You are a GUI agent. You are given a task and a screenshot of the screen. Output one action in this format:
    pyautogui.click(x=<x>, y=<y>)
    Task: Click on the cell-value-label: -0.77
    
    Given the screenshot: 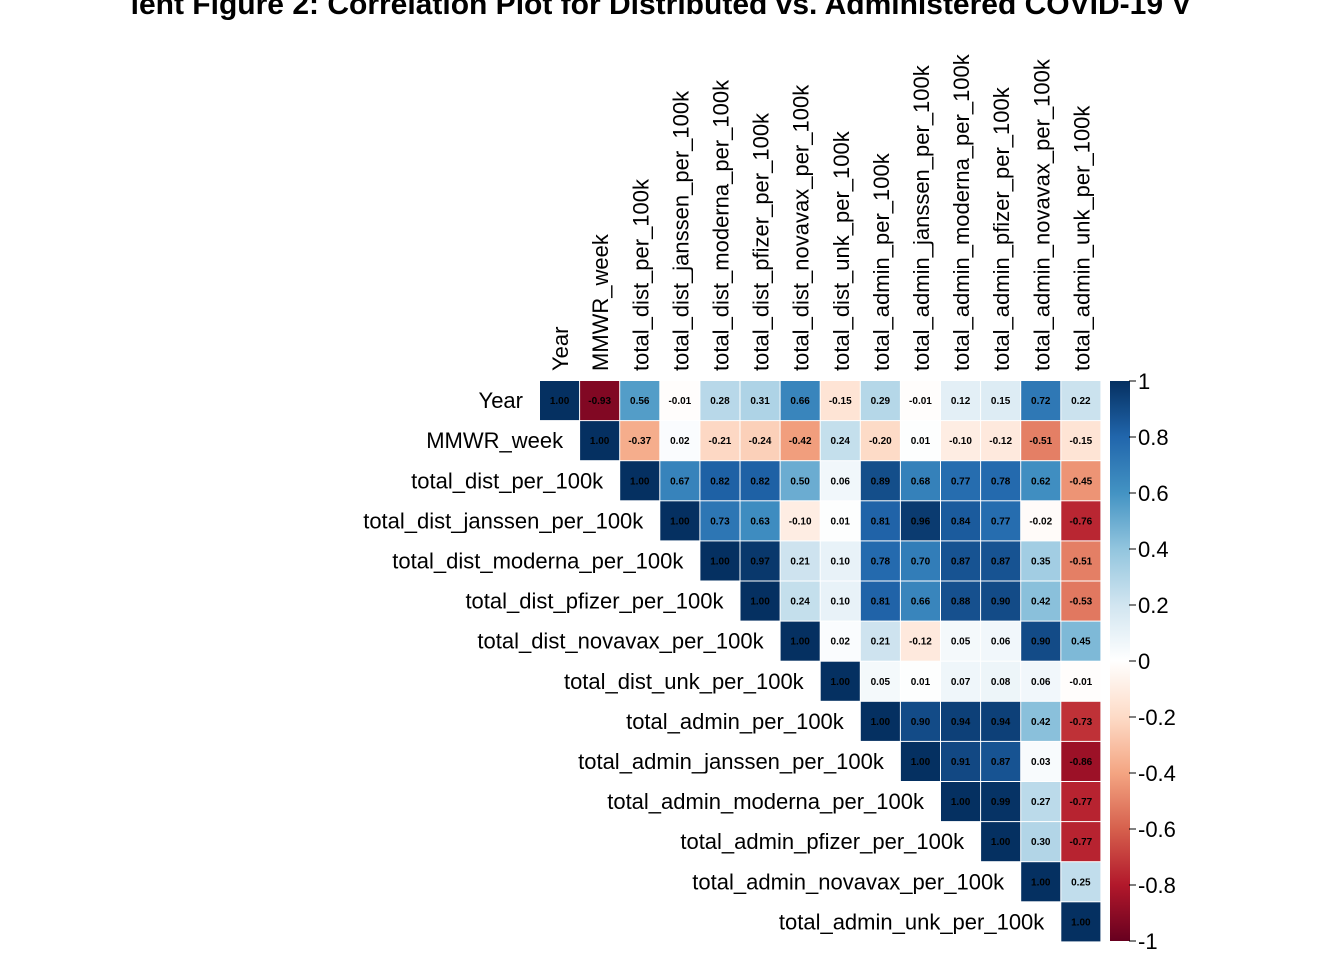 What is the action you would take?
    pyautogui.click(x=1080, y=802)
    